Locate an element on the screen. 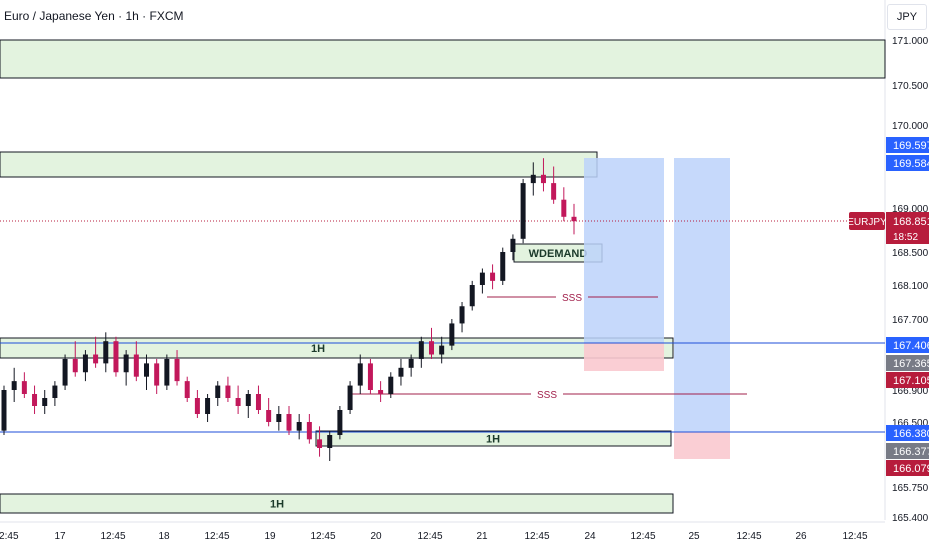  time-tick-9: 21 is located at coordinates (482, 536).